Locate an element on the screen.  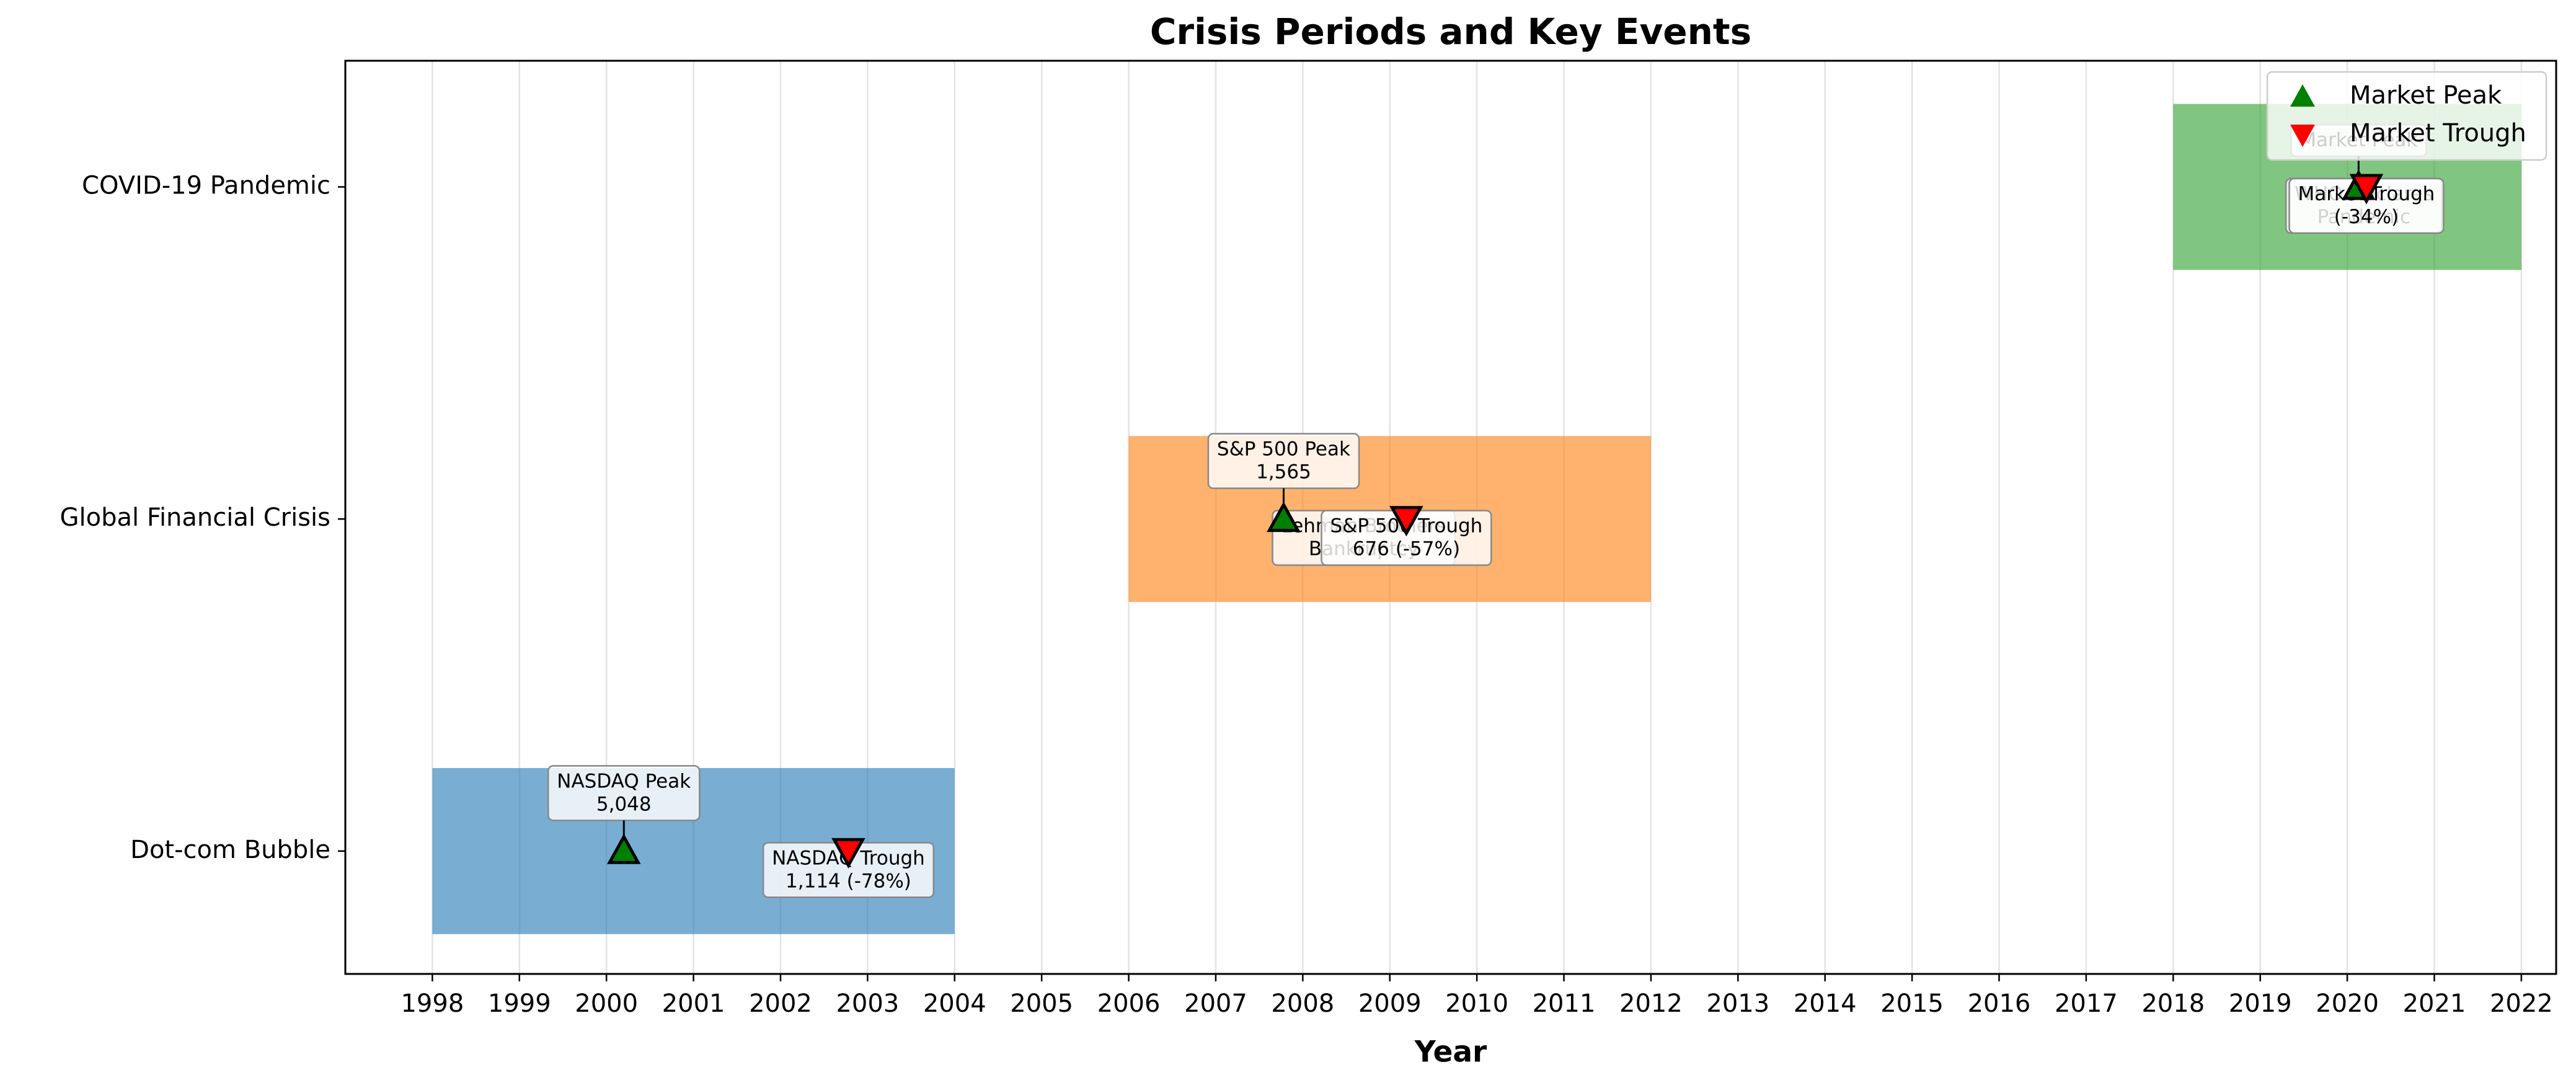
annotation-text: S&P 500 Peak is located at coordinates (1283, 449).